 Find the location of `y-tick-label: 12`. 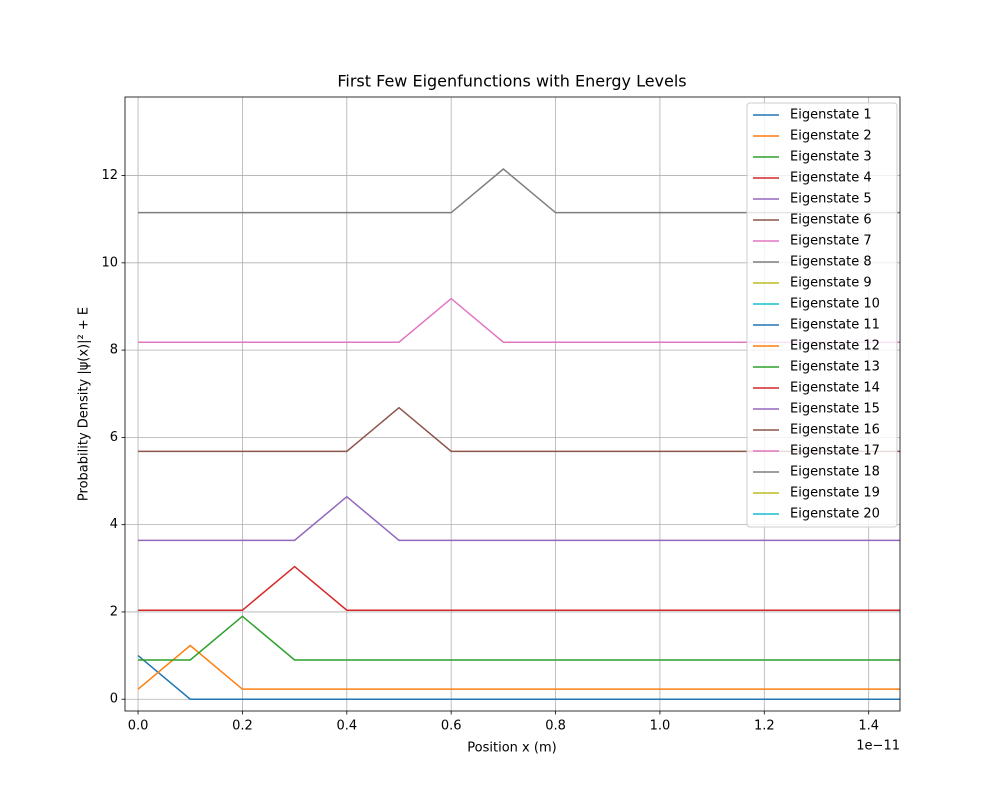

y-tick-label: 12 is located at coordinates (109, 175).